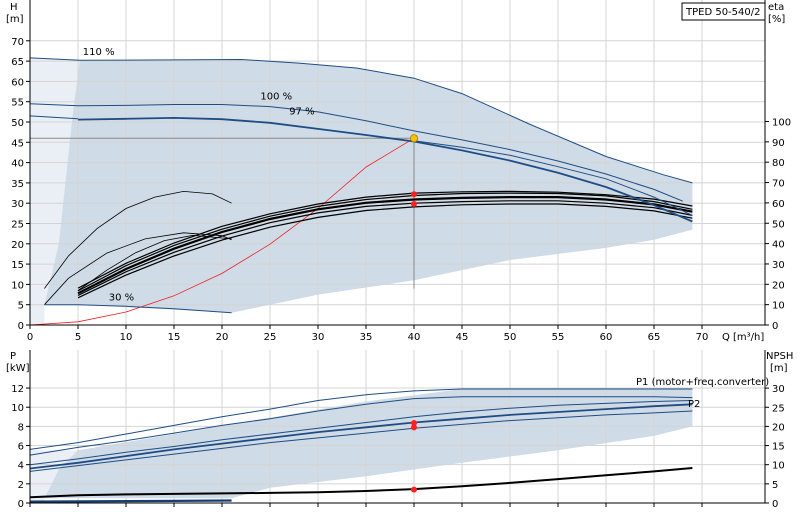 The height and width of the screenshot is (524, 800). What do you see at coordinates (21, 306) in the screenshot?
I see `head-tick-label: 5` at bounding box center [21, 306].